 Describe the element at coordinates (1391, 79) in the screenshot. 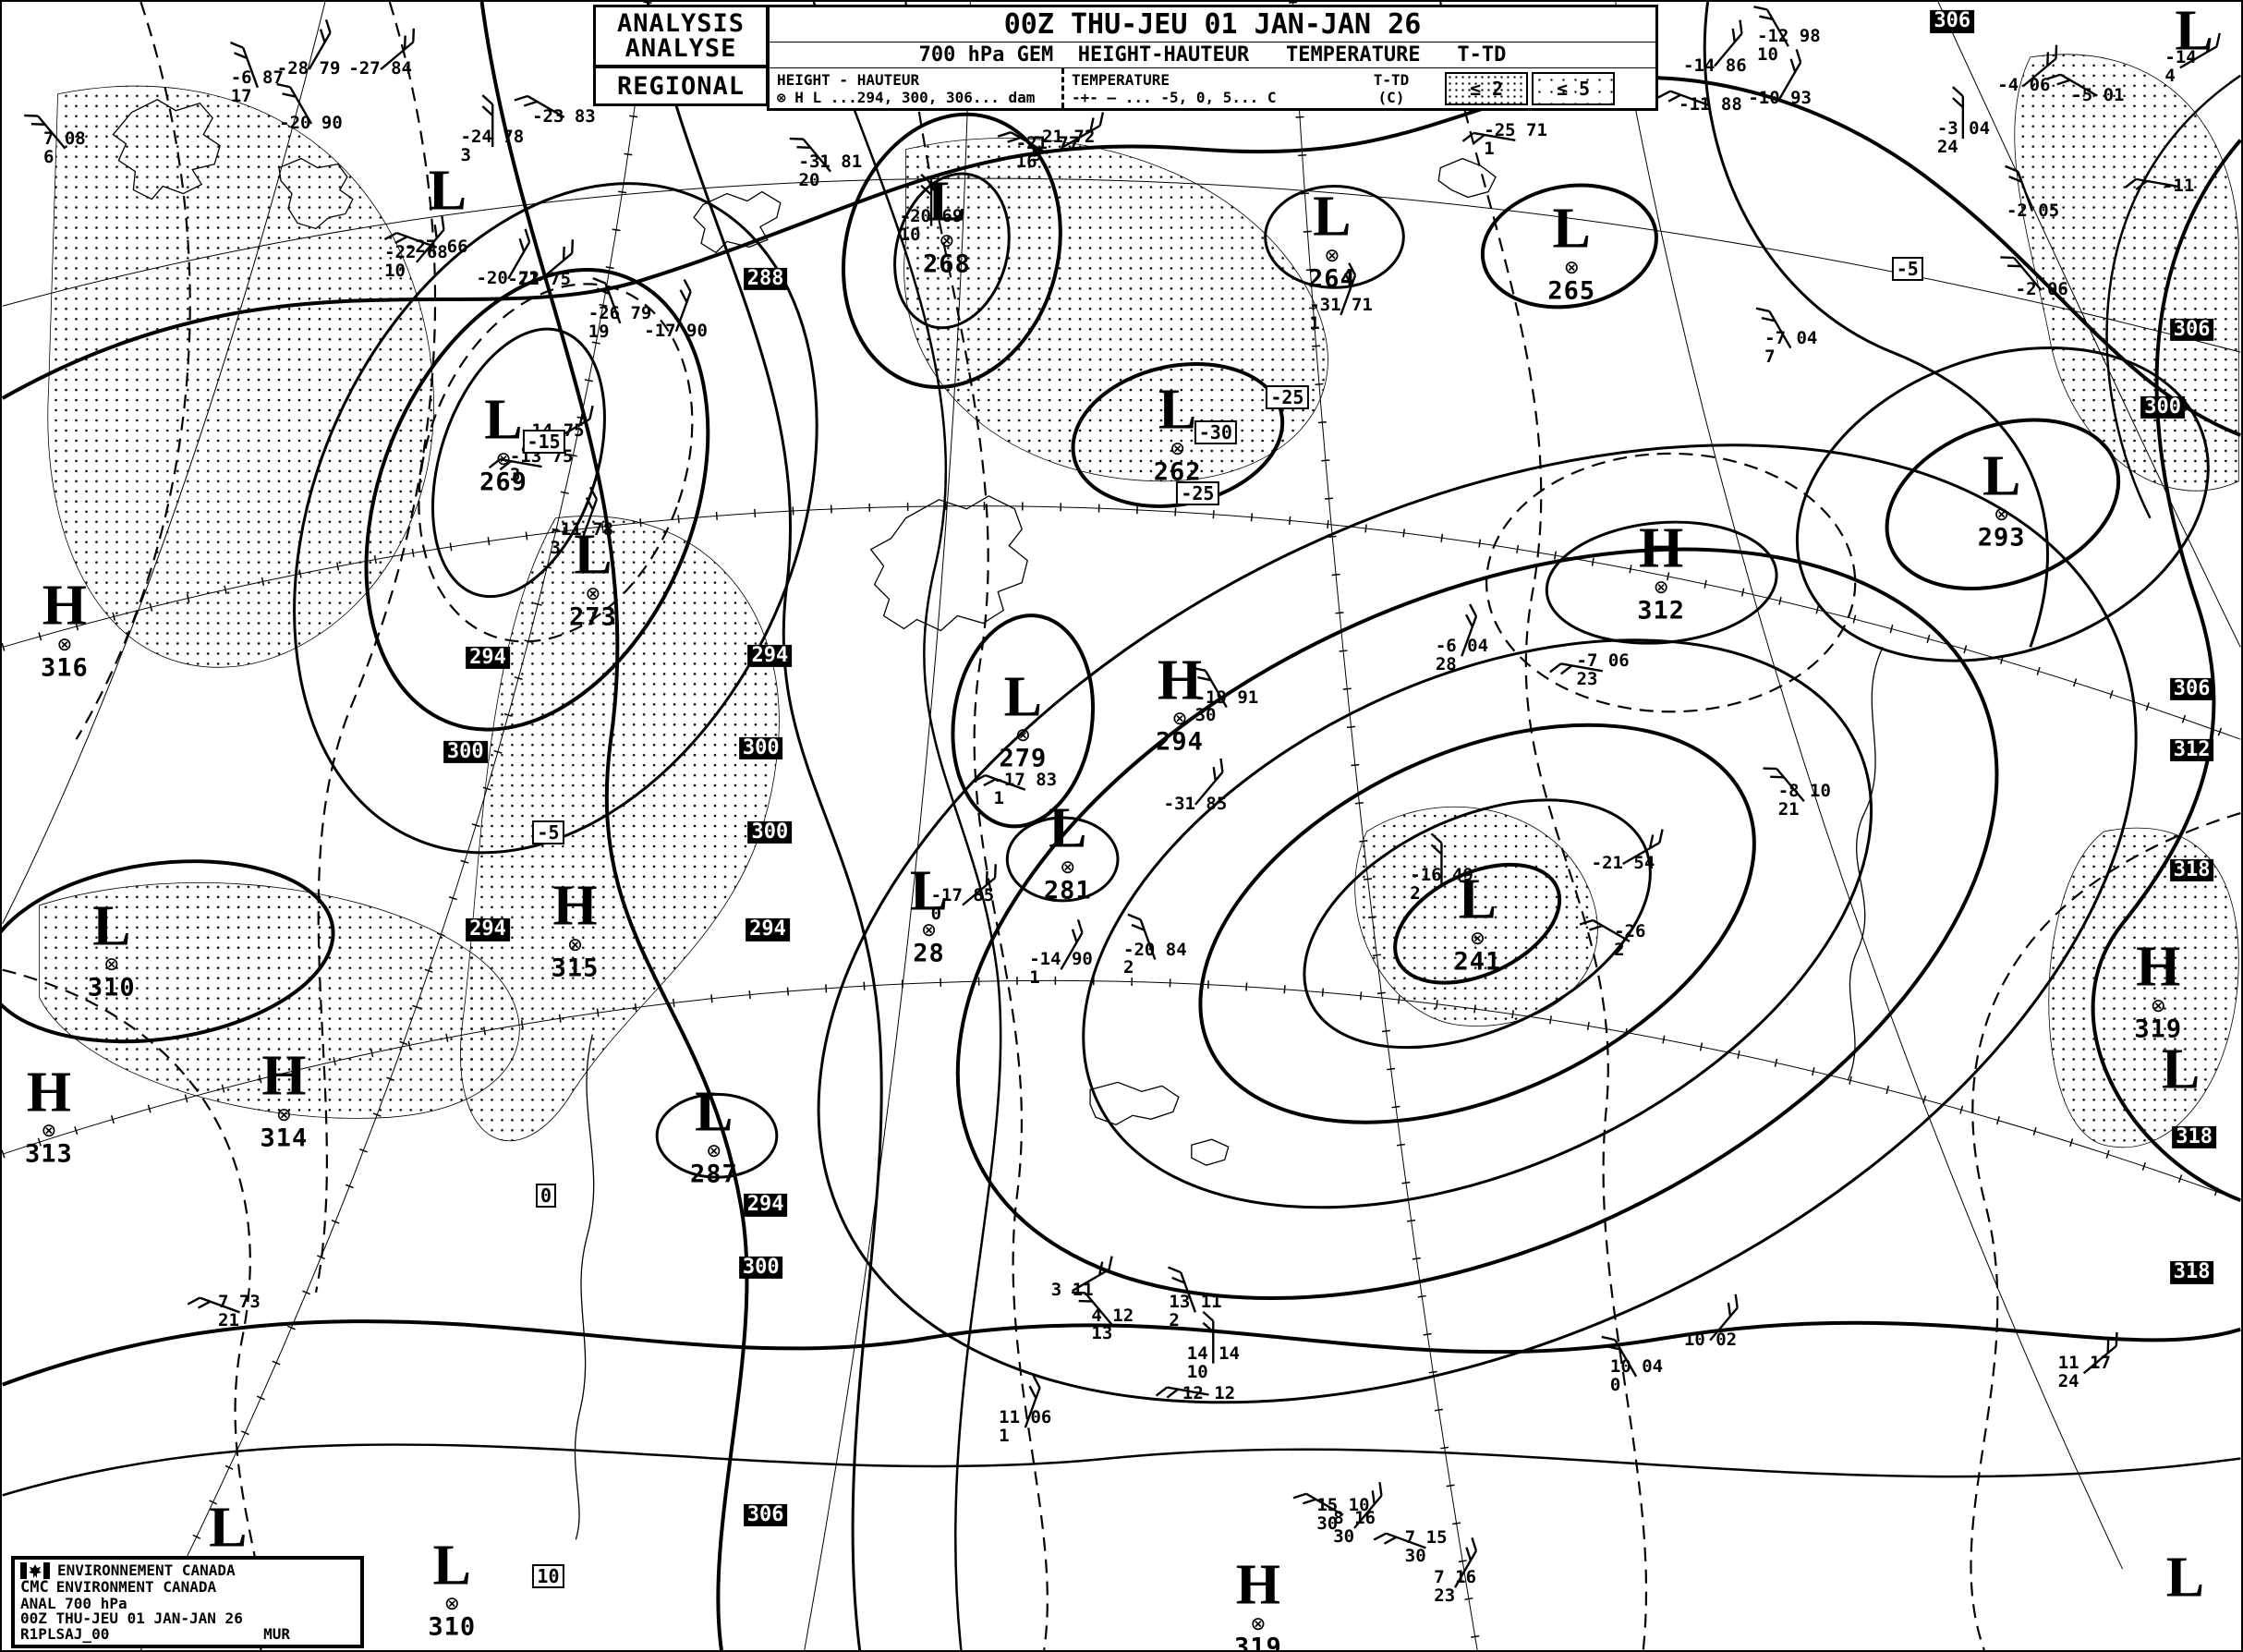

I see `legend-ttd-title: T-TD` at that location.